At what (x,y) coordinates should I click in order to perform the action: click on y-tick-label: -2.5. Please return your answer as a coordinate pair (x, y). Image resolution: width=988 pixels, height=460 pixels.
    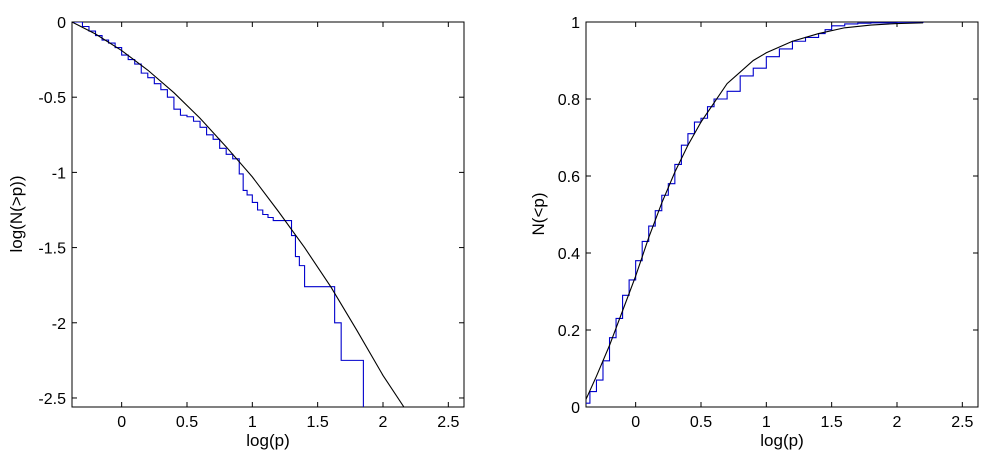
    Looking at the image, I should click on (52, 399).